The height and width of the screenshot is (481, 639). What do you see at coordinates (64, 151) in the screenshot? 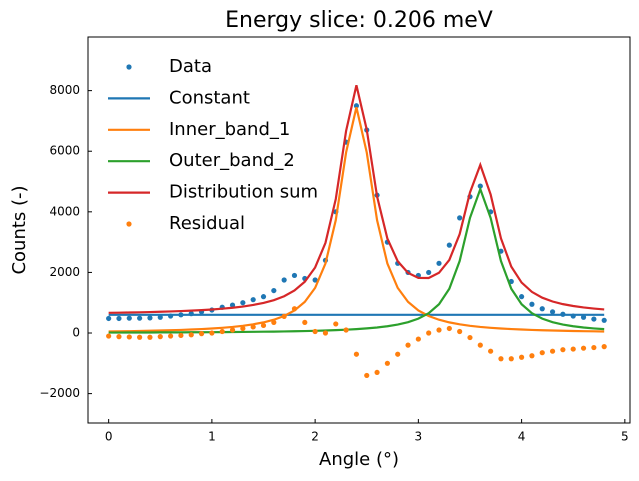
I see `y-tick-label: 6000` at bounding box center [64, 151].